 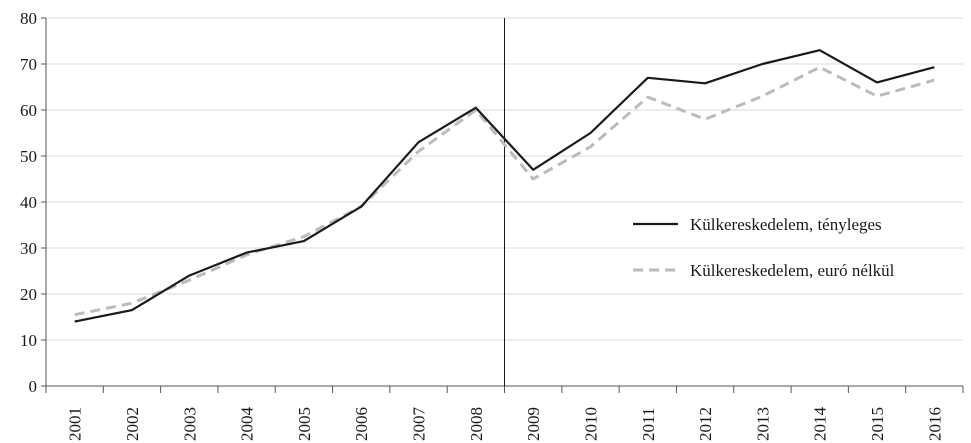 What do you see at coordinates (75, 424) in the screenshot?
I see `x-tick-label-2001: 2001` at bounding box center [75, 424].